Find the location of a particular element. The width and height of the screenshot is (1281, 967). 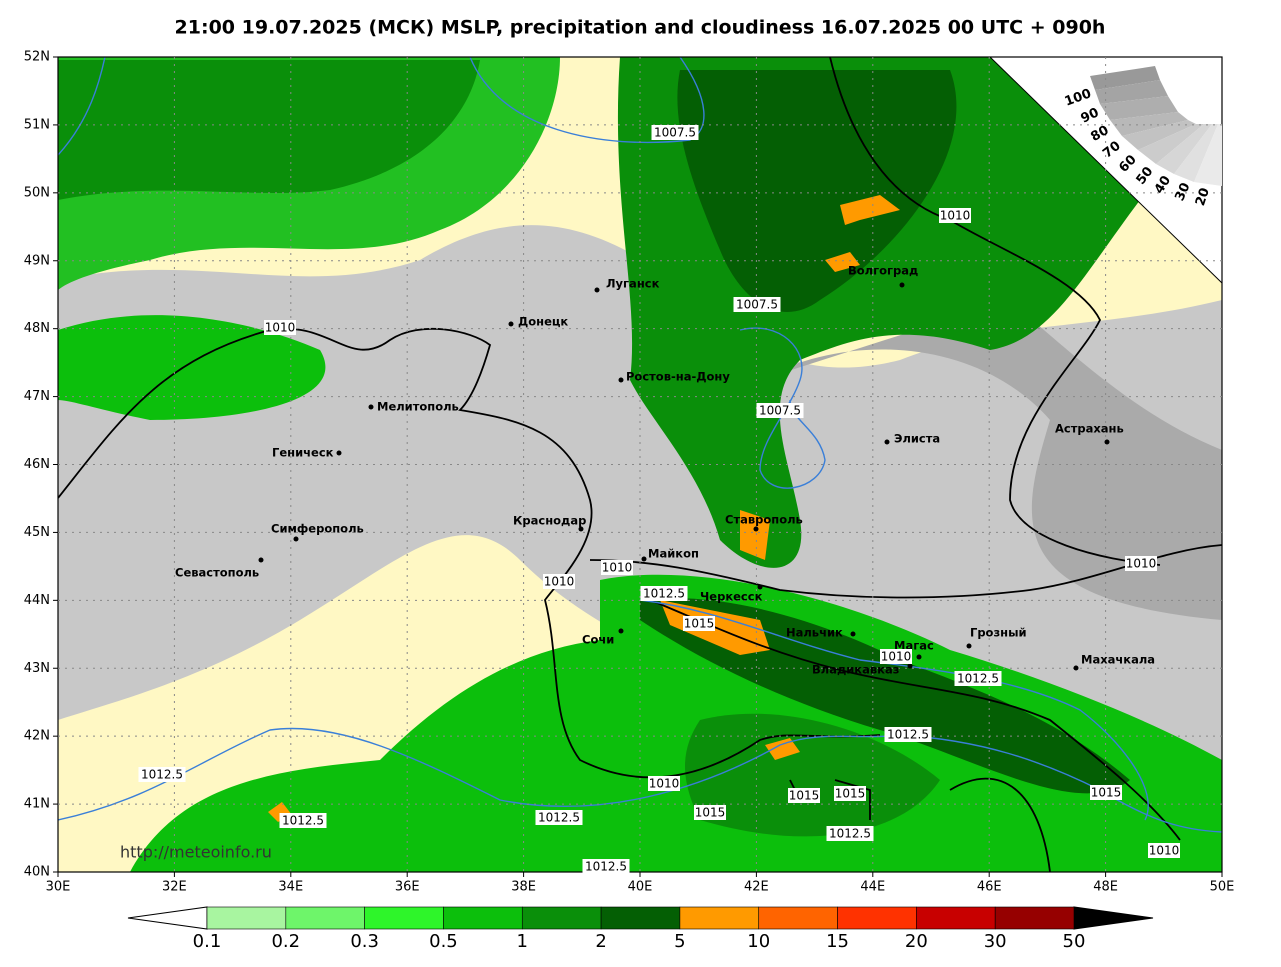

colorbar-label: 0.1 is located at coordinates (207, 941).